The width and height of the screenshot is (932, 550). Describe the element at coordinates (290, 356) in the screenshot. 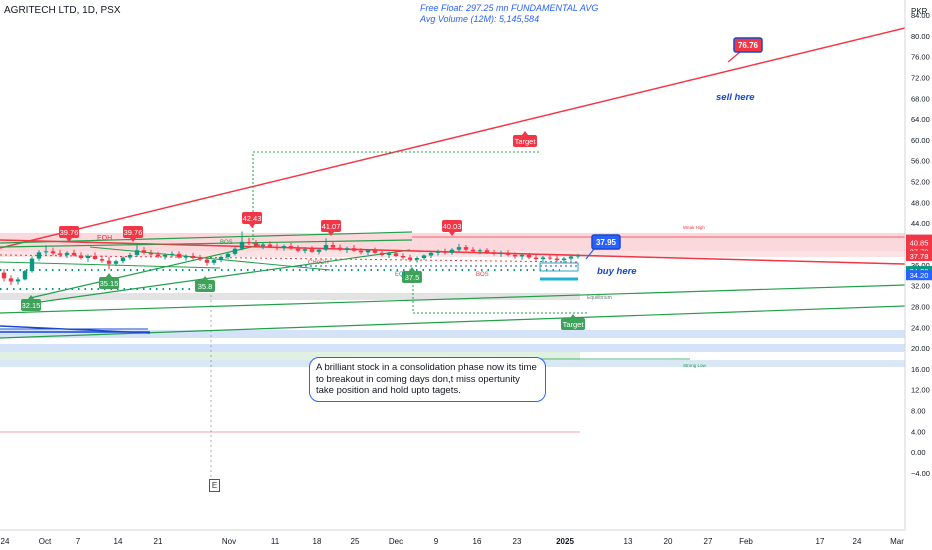

I see `strong-low-zone` at that location.